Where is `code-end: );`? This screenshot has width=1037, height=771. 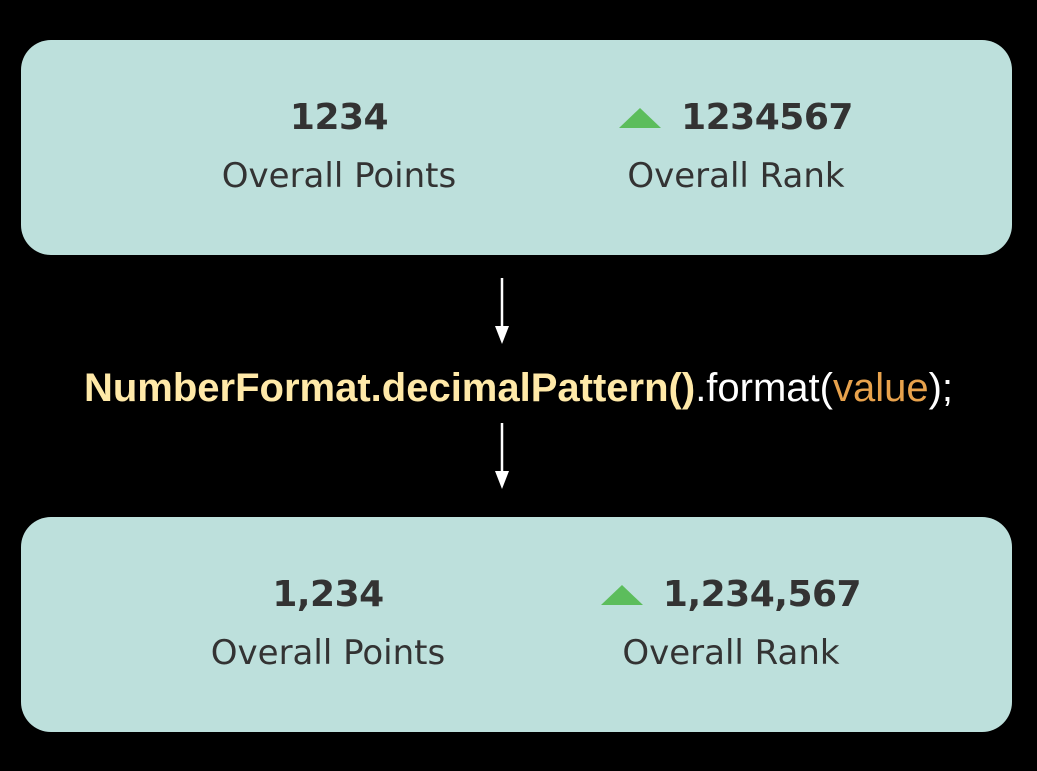
code-end: ); is located at coordinates (941, 388).